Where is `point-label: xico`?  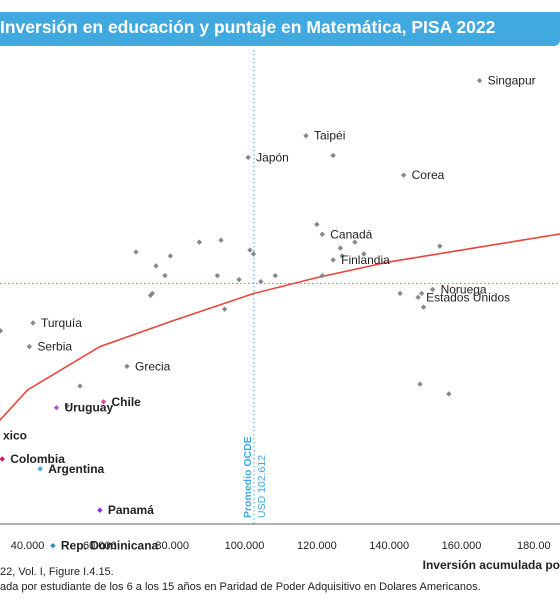
point-label: xico is located at coordinates (15, 435).